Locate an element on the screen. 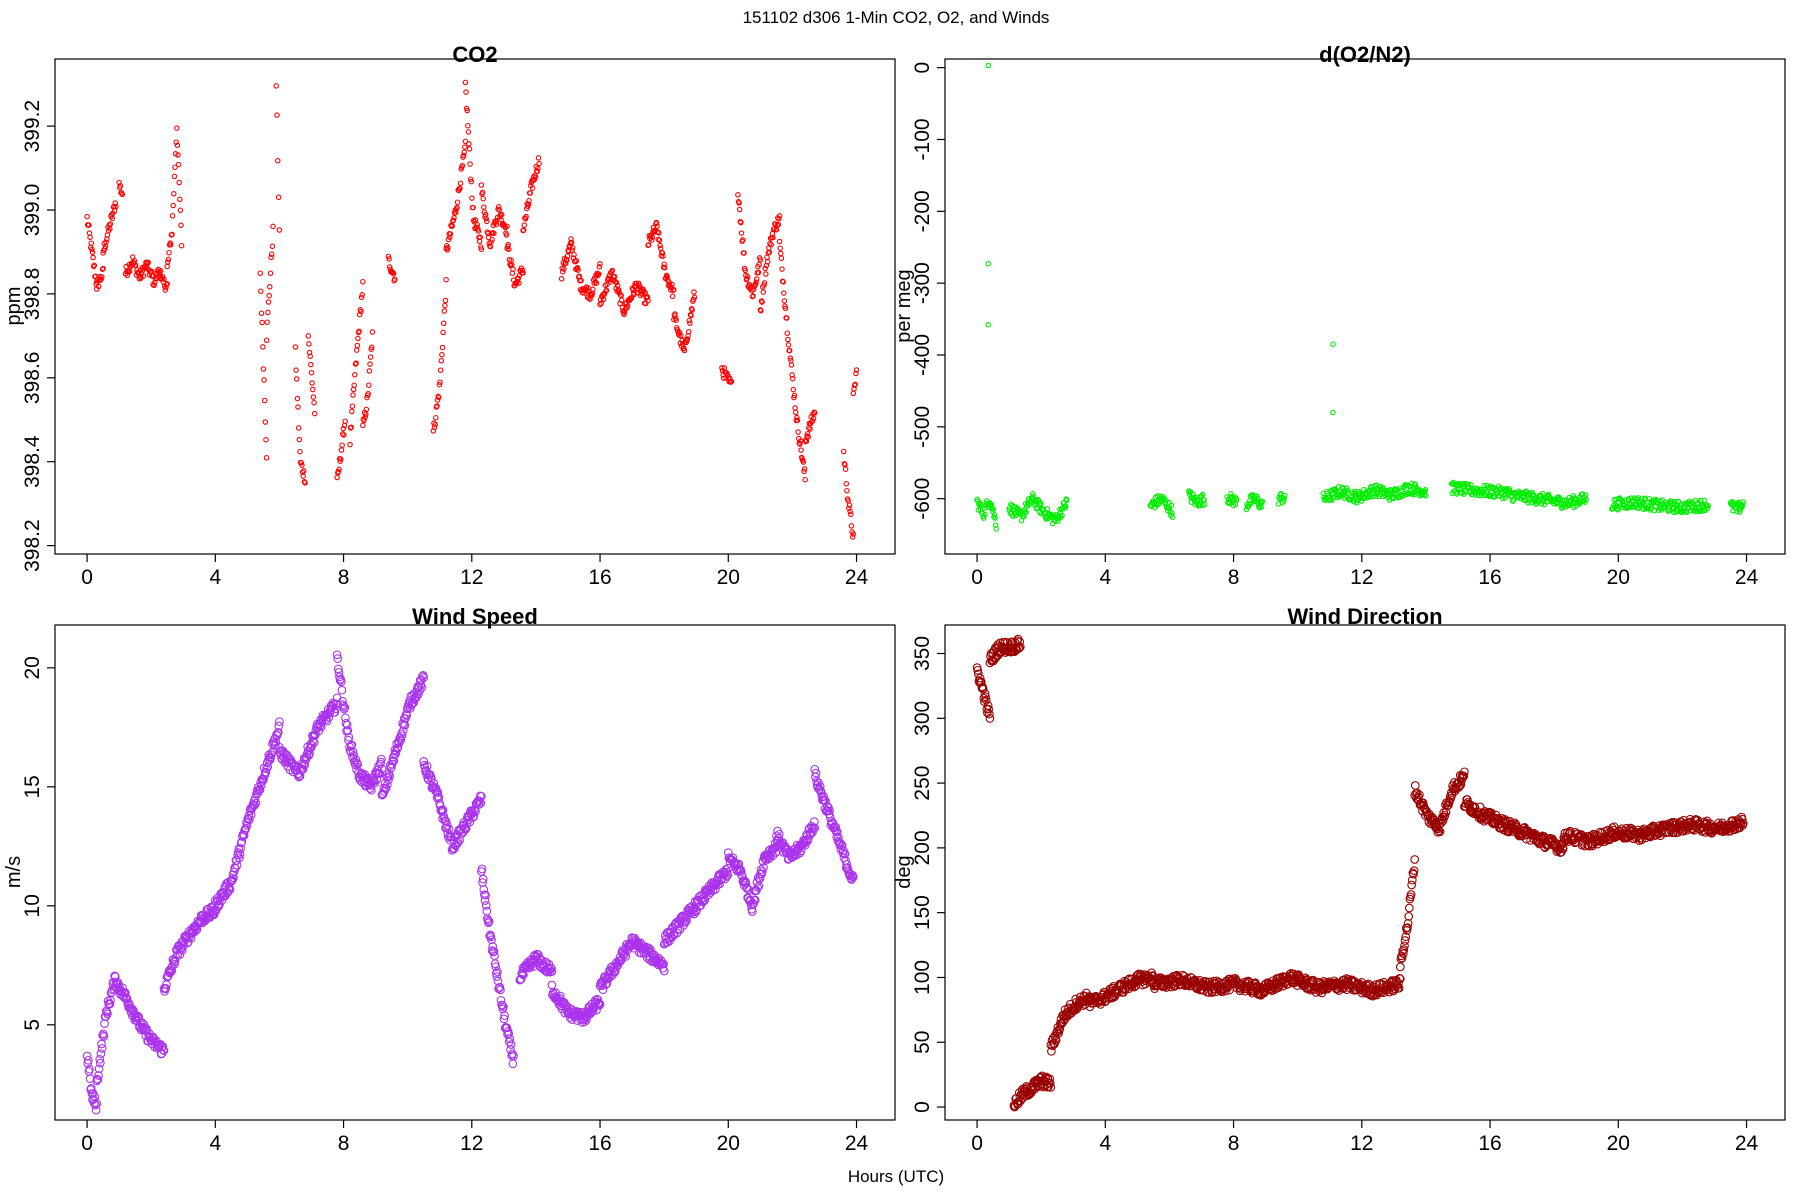 This screenshot has width=1800, height=1200. x-tick-label: 16 is located at coordinates (599, 1143).